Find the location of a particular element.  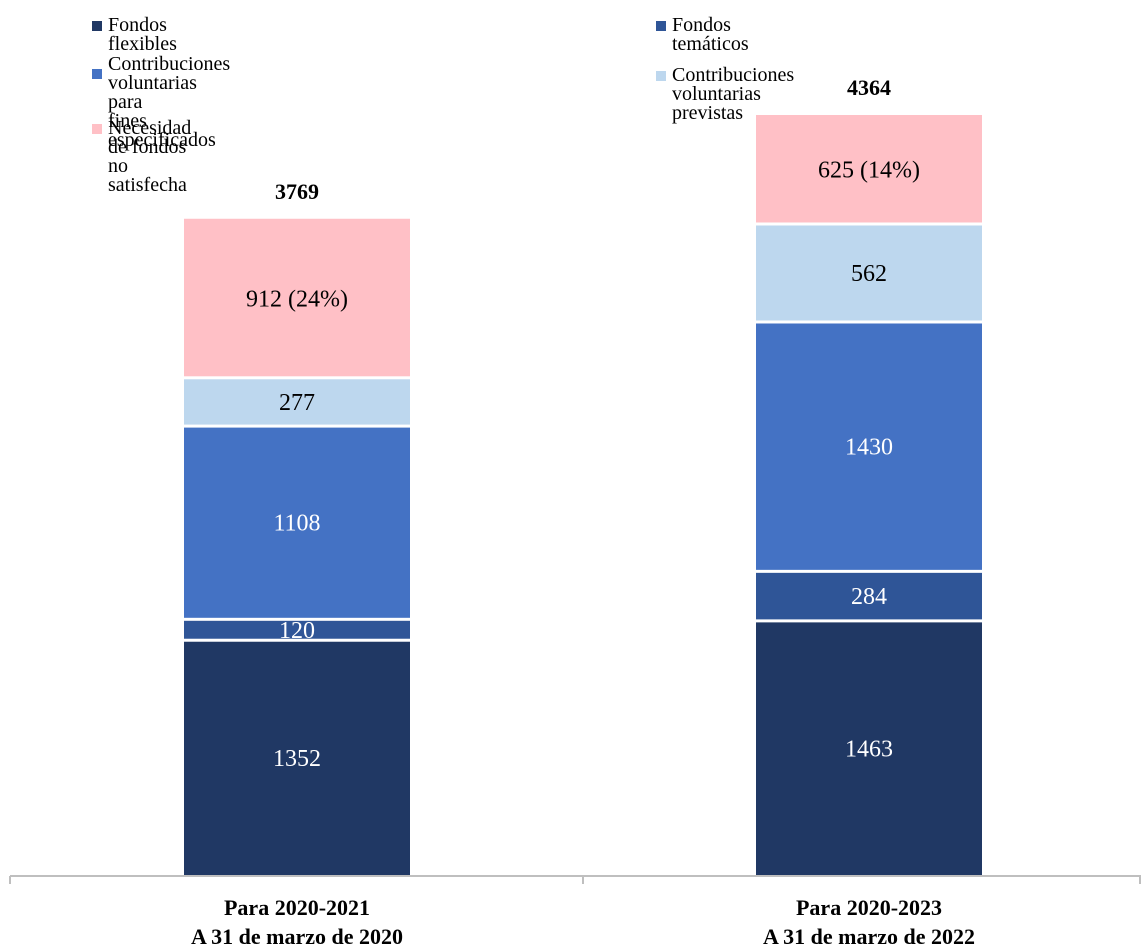

data-label: 562 is located at coordinates (869, 274).